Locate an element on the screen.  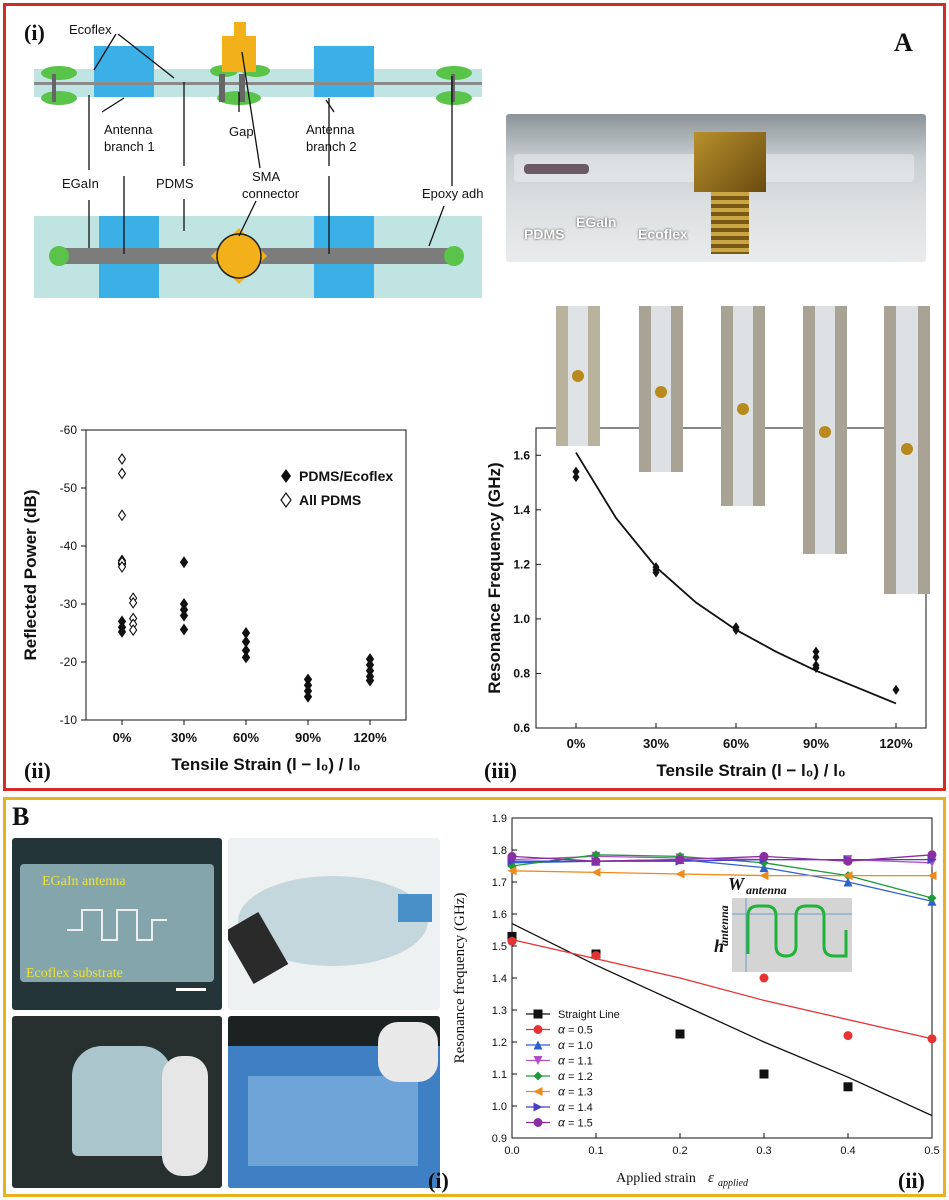
chart-bii-xtick-label: 0.0 is located at coordinates (511, 1151).